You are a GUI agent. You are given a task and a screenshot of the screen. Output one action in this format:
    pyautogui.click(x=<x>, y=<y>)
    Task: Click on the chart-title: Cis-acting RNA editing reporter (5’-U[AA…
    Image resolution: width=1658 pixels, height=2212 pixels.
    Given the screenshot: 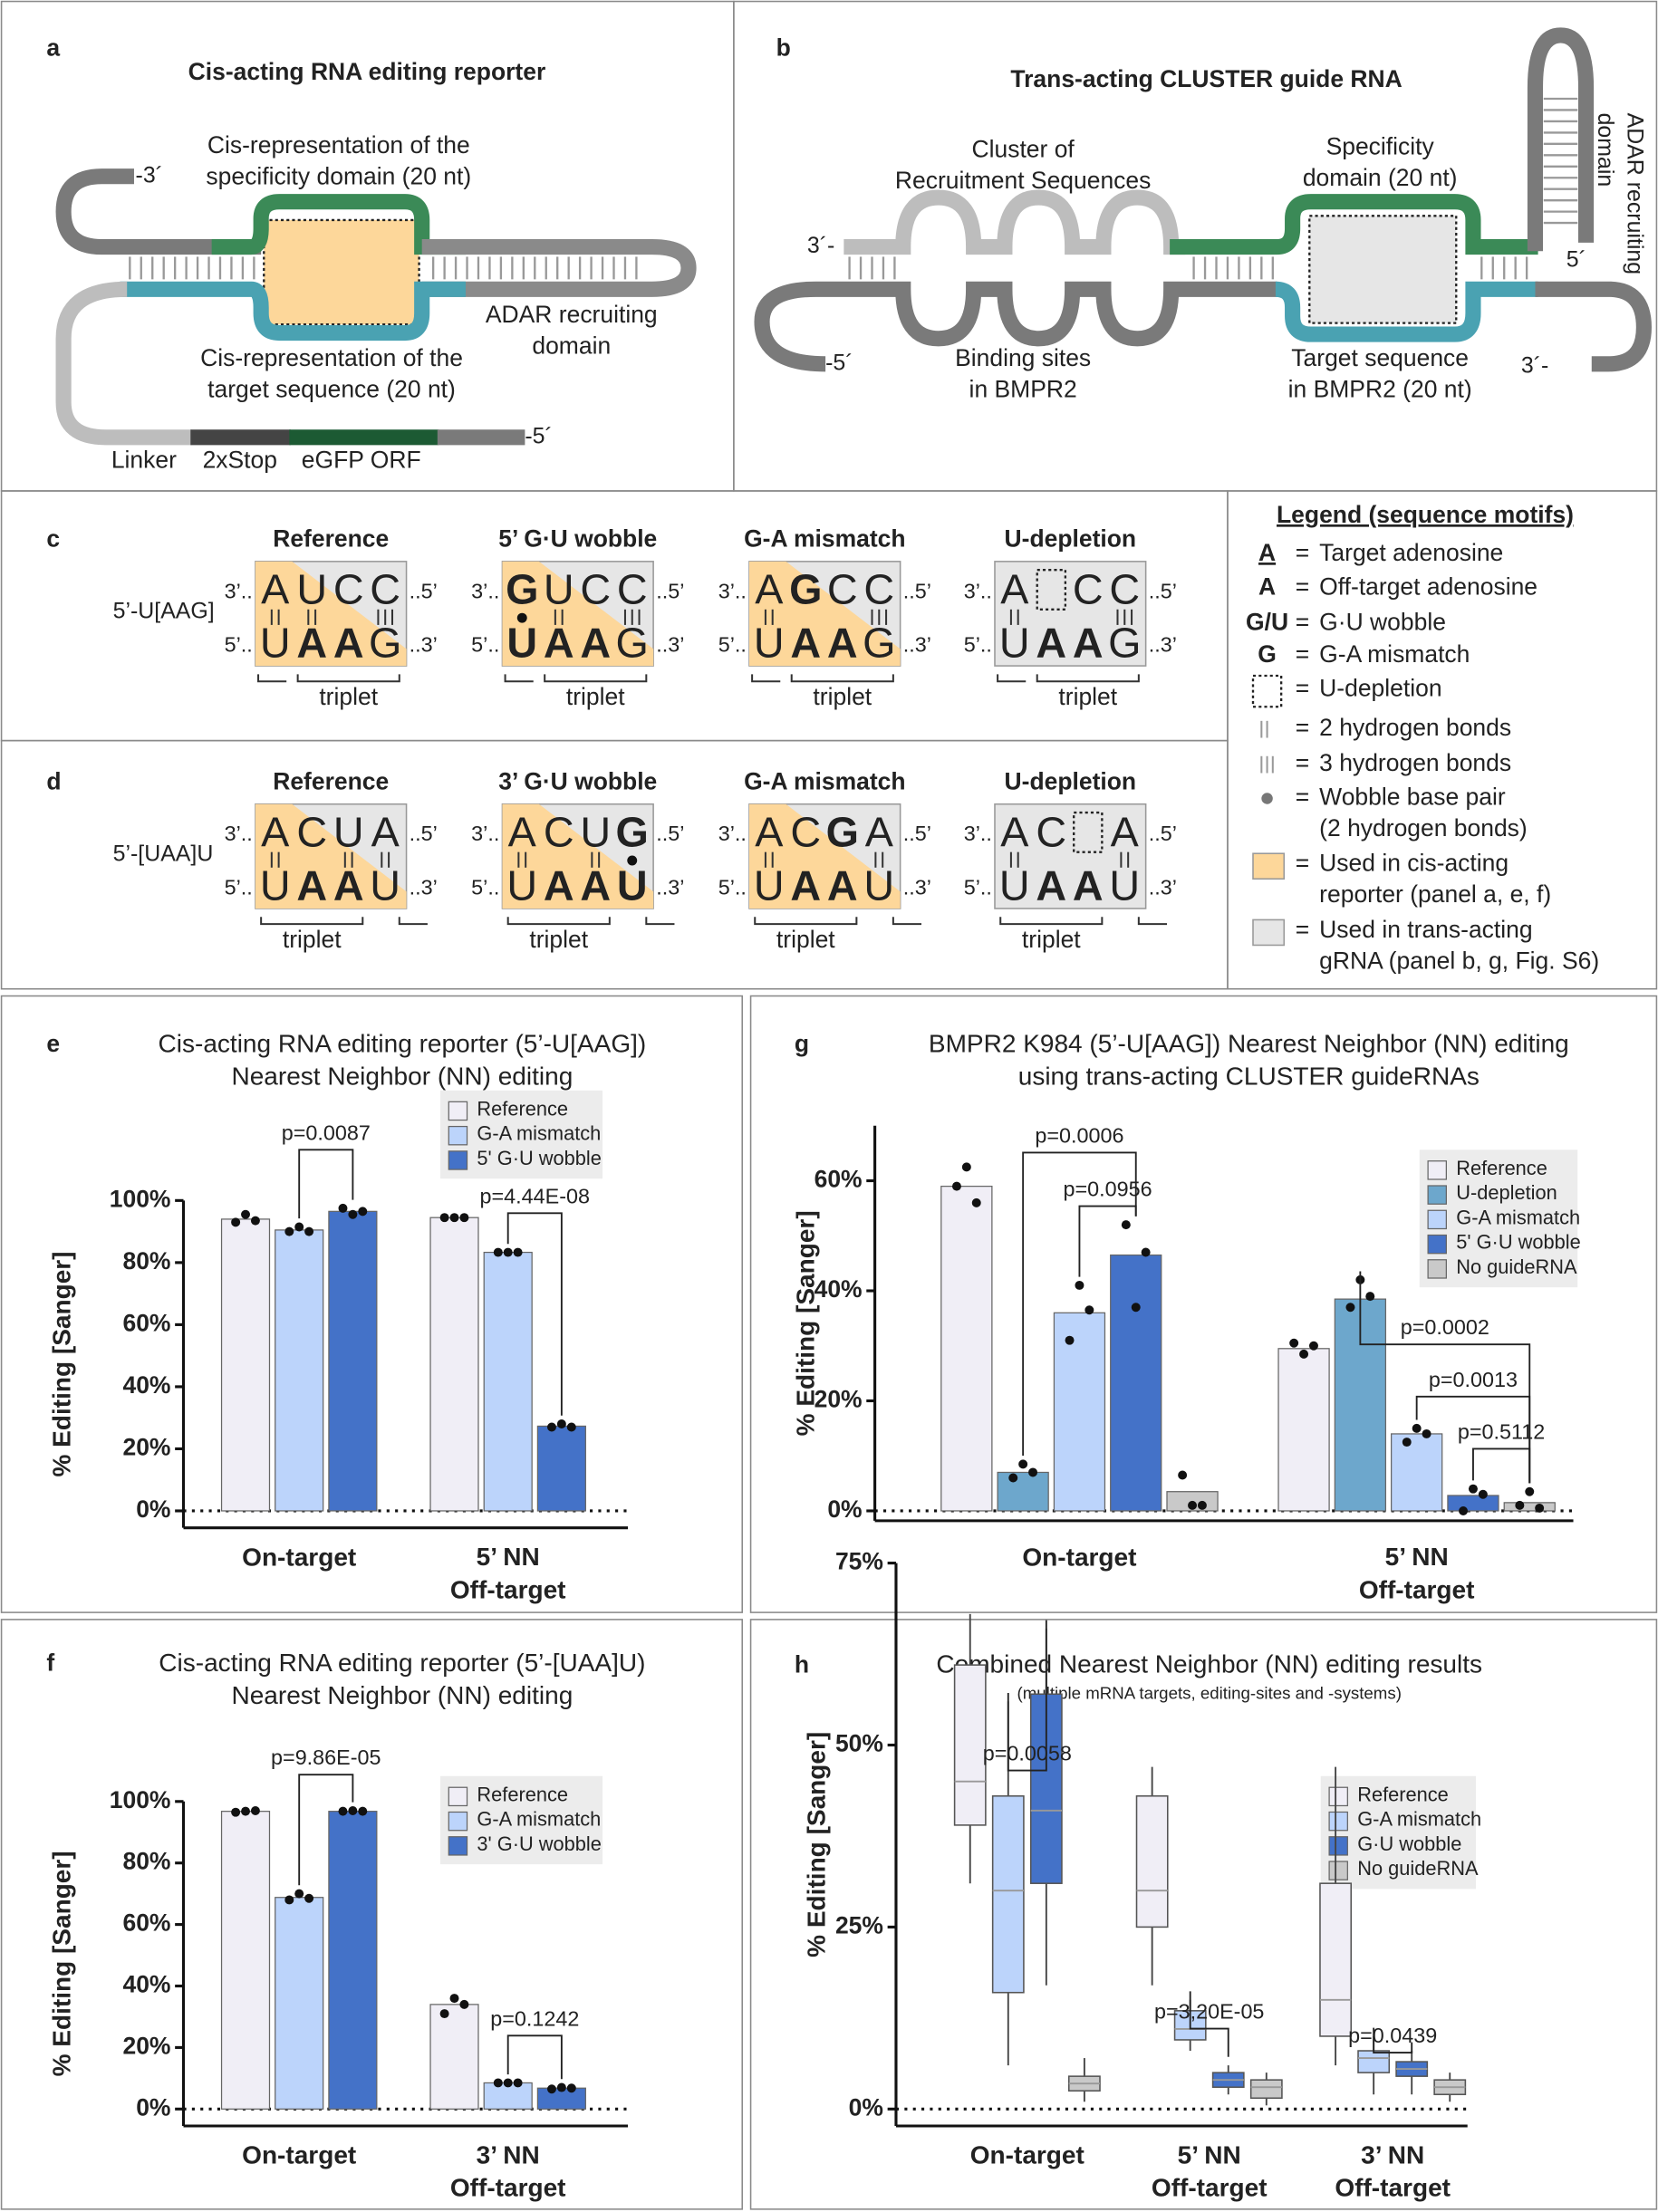 What is the action you would take?
    pyautogui.click(x=403, y=1043)
    